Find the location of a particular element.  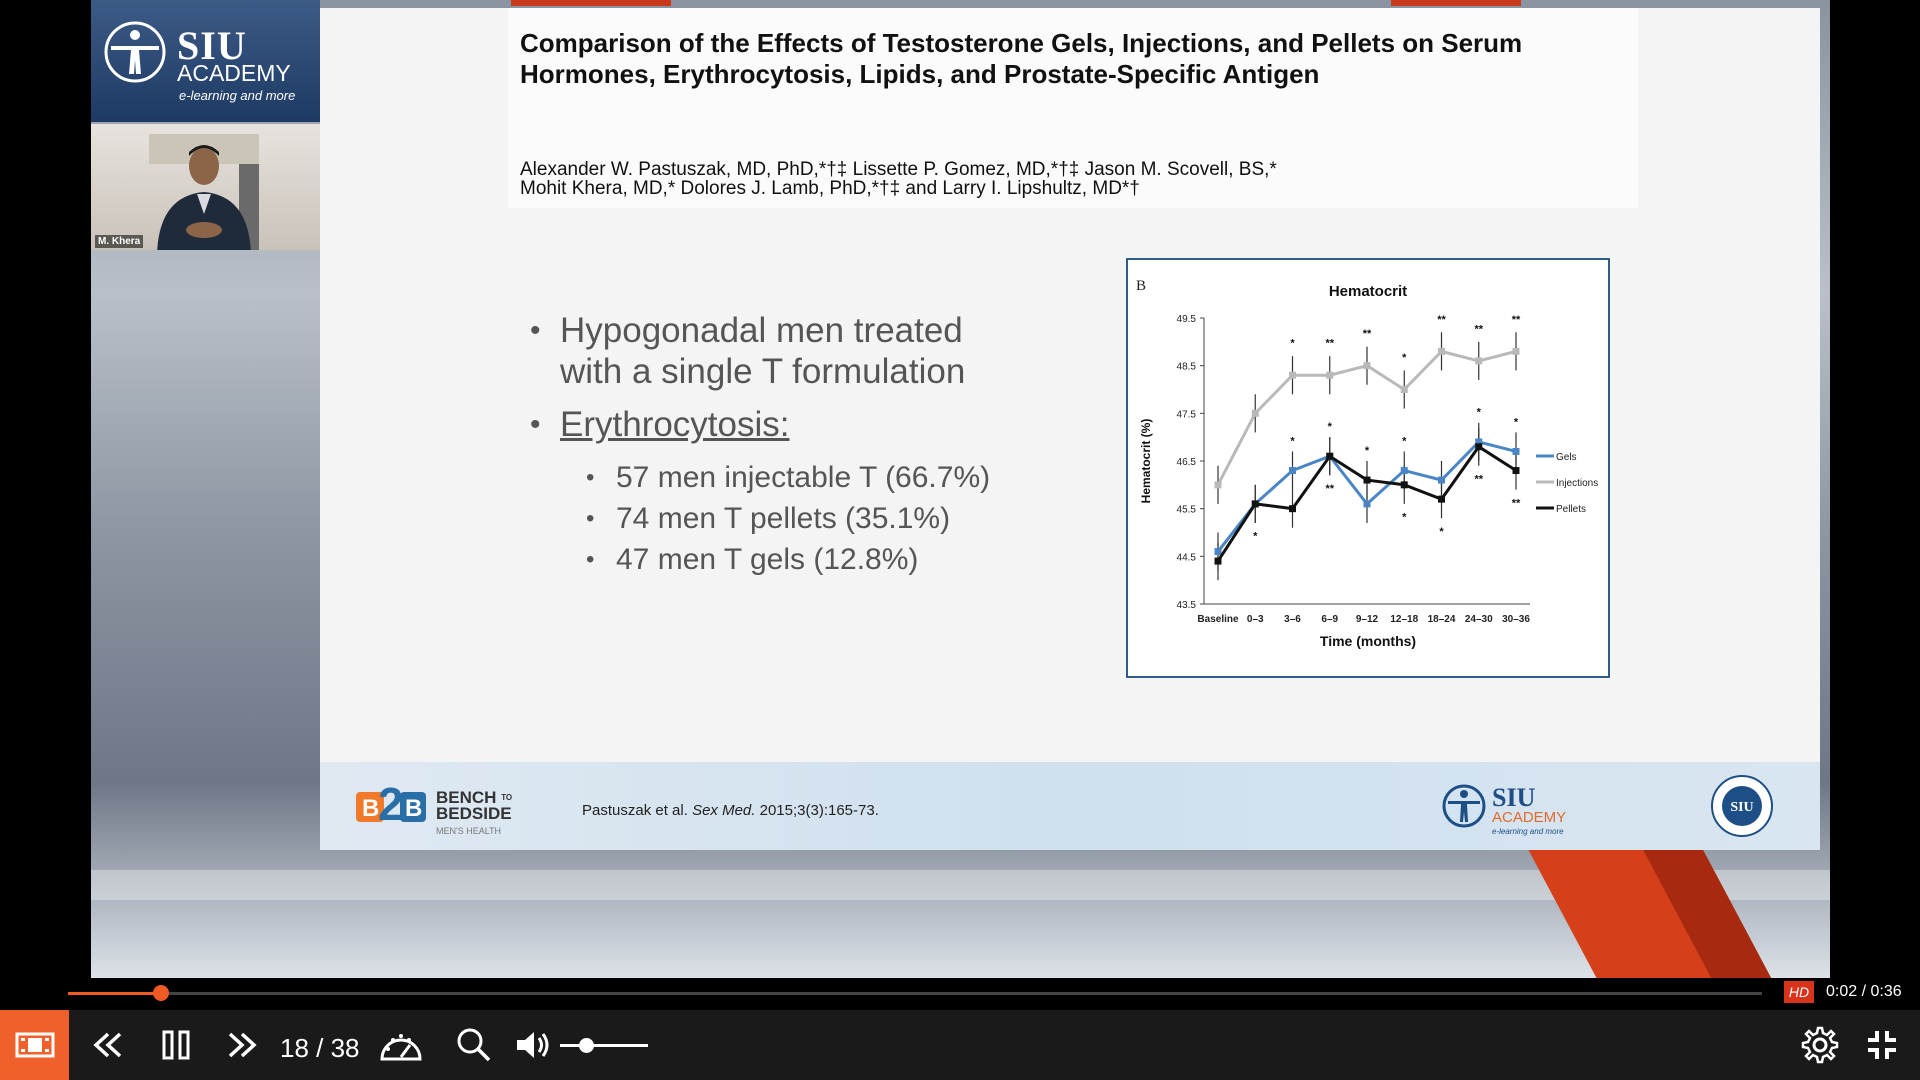

siu-seal-icon: SIU is located at coordinates (1742, 806).